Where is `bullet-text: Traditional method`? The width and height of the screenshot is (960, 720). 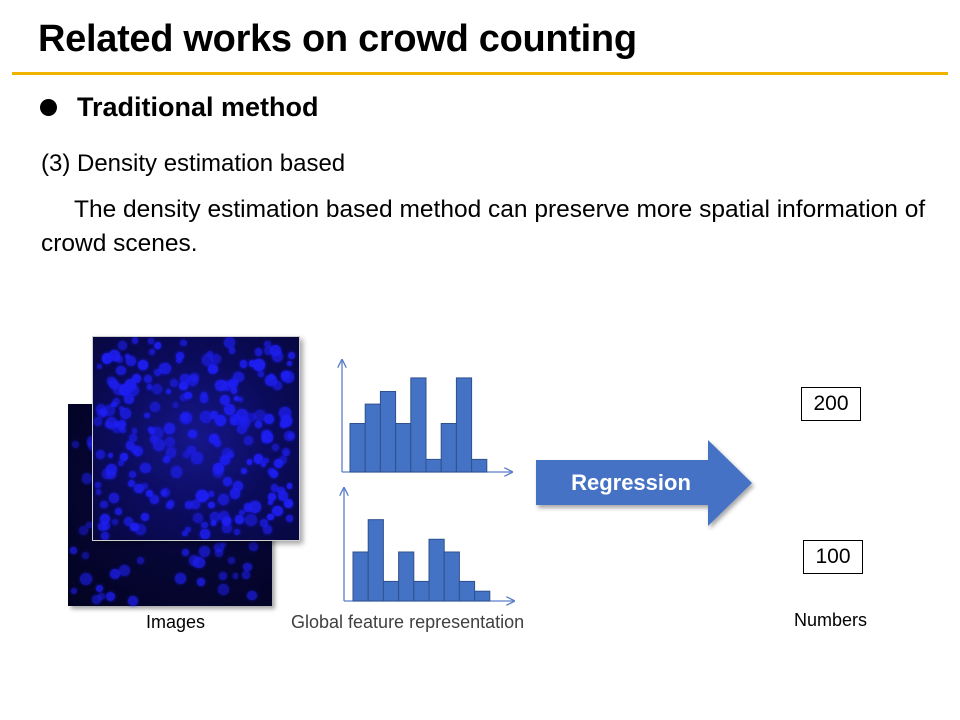
bullet-text: Traditional method is located at coordinates (198, 107).